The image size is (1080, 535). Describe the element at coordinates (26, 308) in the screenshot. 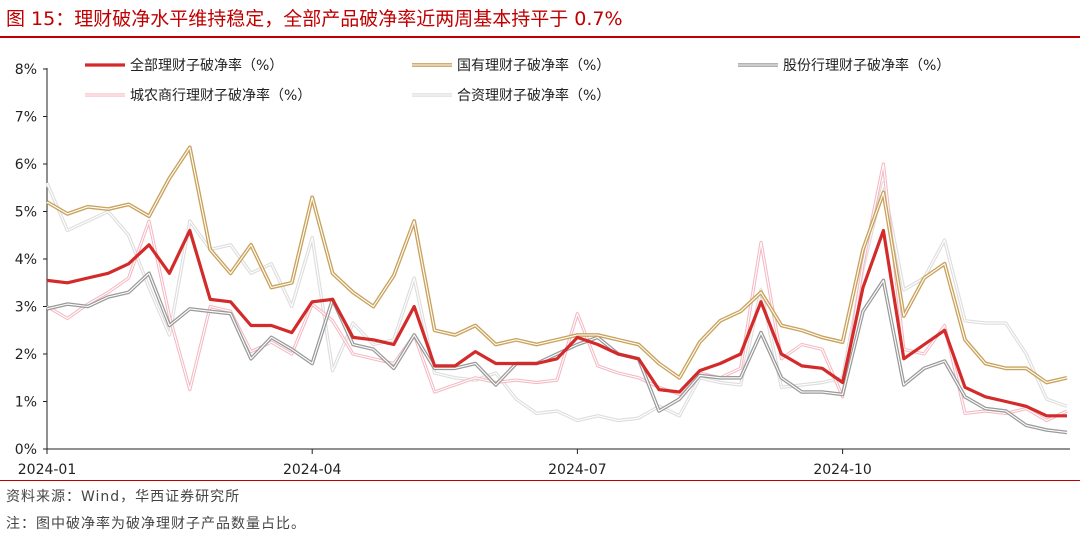

I see `y-tick-label: 3%` at that location.